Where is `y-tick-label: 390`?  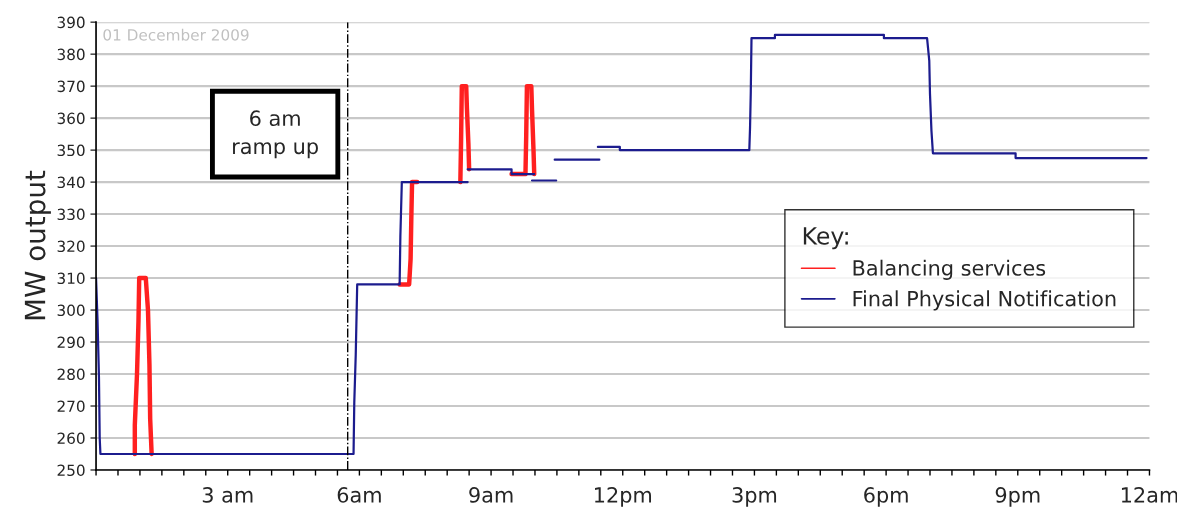 y-tick-label: 390 is located at coordinates (71, 22).